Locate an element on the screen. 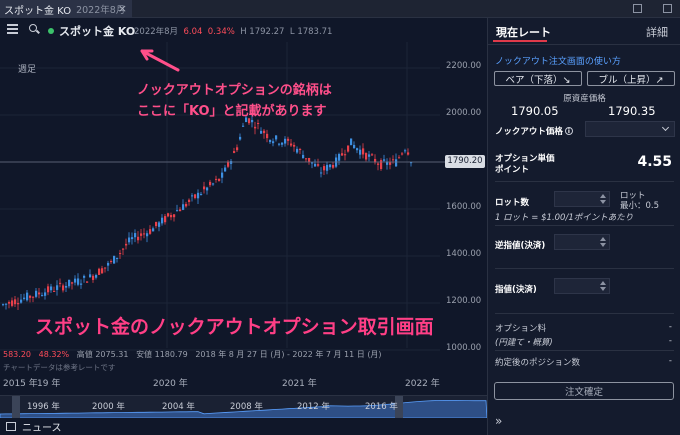 The image size is (680, 435). market-open-status-icon is located at coordinates (51, 31).